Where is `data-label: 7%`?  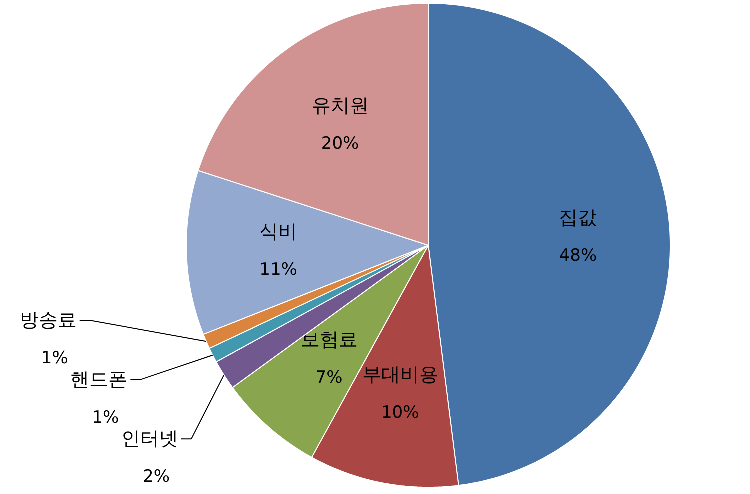
data-label: 7% is located at coordinates (329, 378).